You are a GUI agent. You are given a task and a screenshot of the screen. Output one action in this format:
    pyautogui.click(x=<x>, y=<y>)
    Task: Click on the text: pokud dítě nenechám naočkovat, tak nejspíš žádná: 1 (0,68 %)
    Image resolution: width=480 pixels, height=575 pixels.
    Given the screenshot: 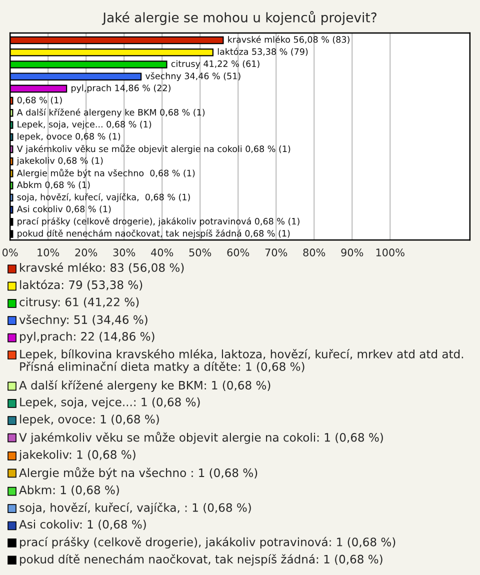 What is the action you would take?
    pyautogui.click(x=201, y=560)
    